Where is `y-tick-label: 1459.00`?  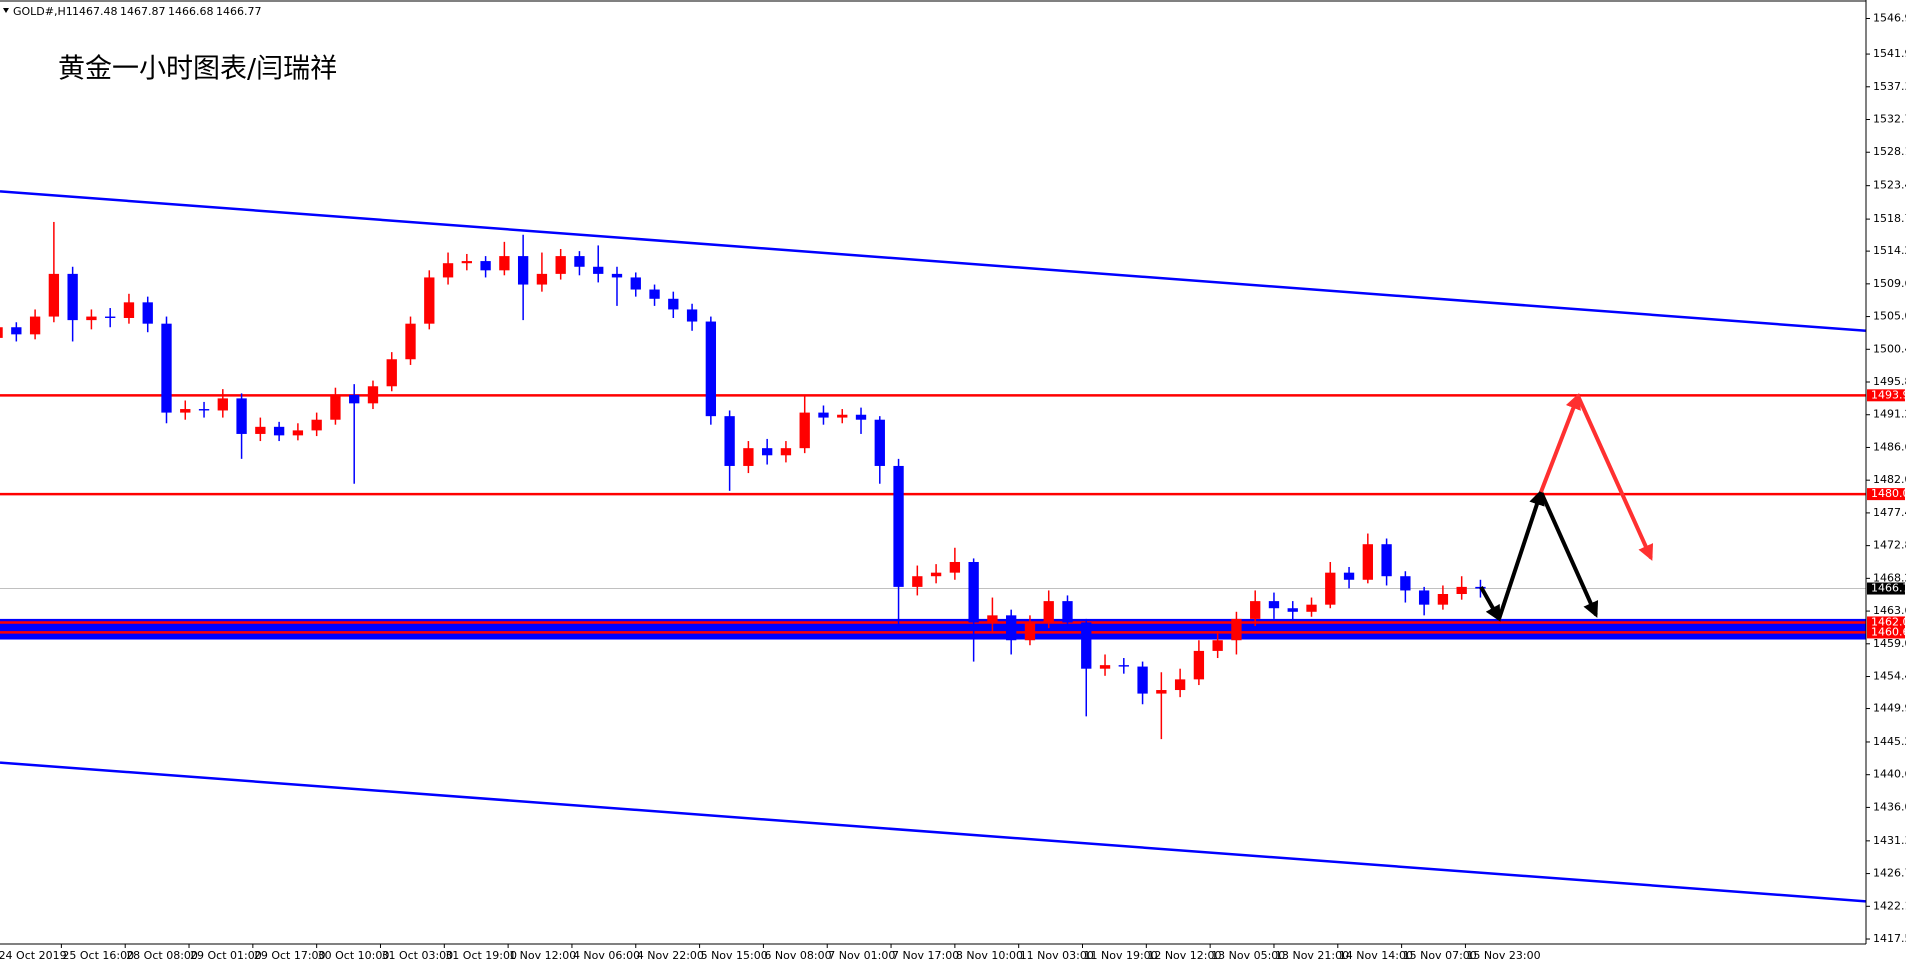 y-tick-label: 1459.00 is located at coordinates (1889, 643).